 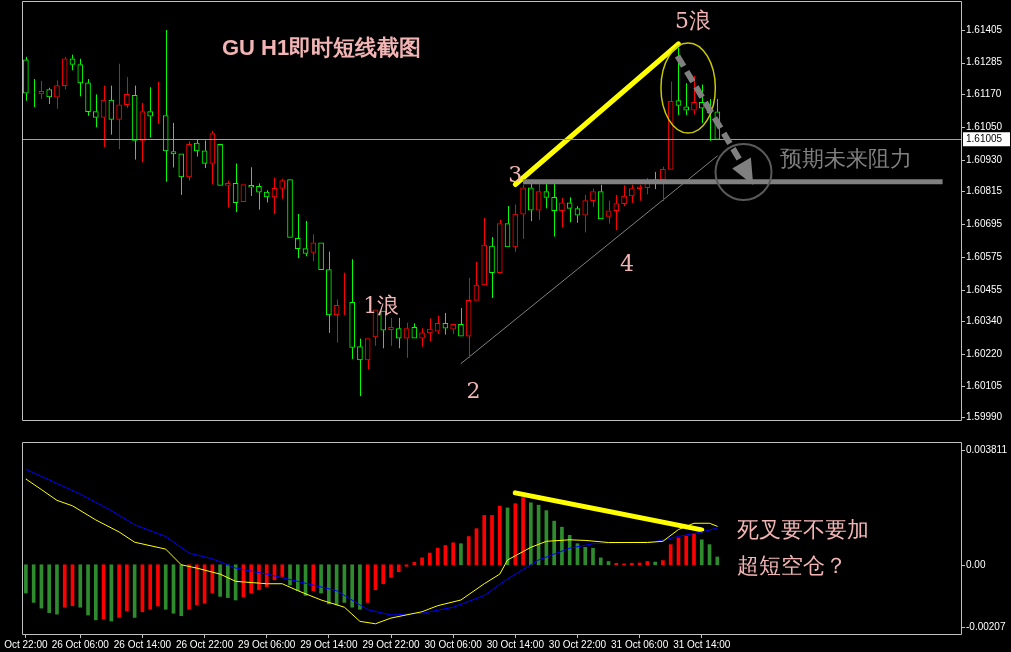 I want to click on annotation: 3, so click(x=515, y=174).